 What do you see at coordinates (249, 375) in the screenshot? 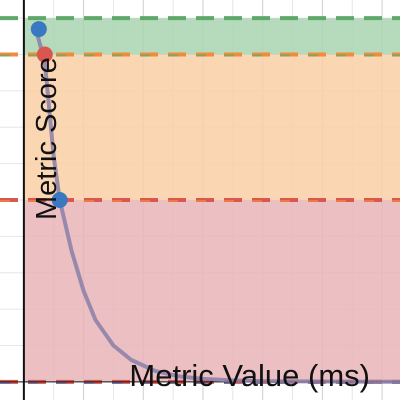
I see `x-axis-label: Metric Value (ms)` at bounding box center [249, 375].